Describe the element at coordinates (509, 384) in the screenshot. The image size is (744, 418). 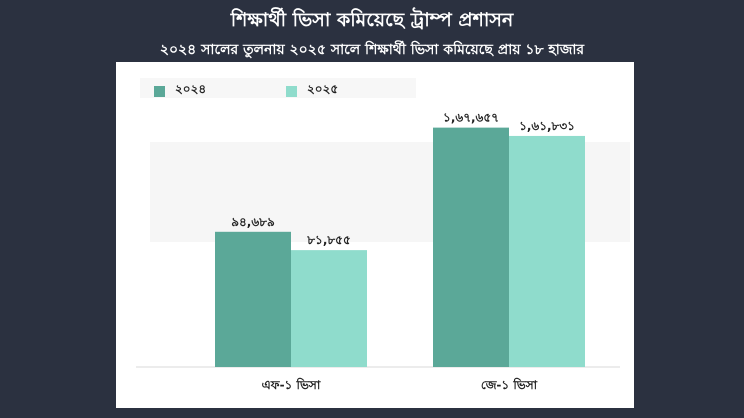
I see `category-label-1: জে-১ ভিসা` at that location.